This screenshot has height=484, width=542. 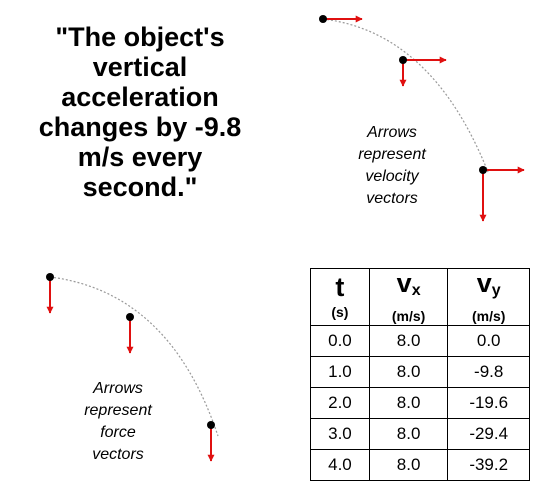 What do you see at coordinates (340, 341) in the screenshot?
I see `cell-t: 0.0` at bounding box center [340, 341].